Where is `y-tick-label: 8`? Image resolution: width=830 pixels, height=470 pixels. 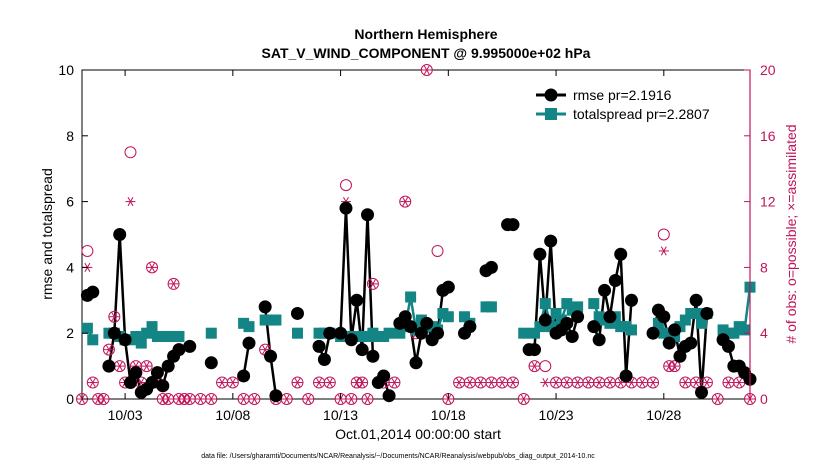
y-tick-label: 8 is located at coordinates (70, 136).